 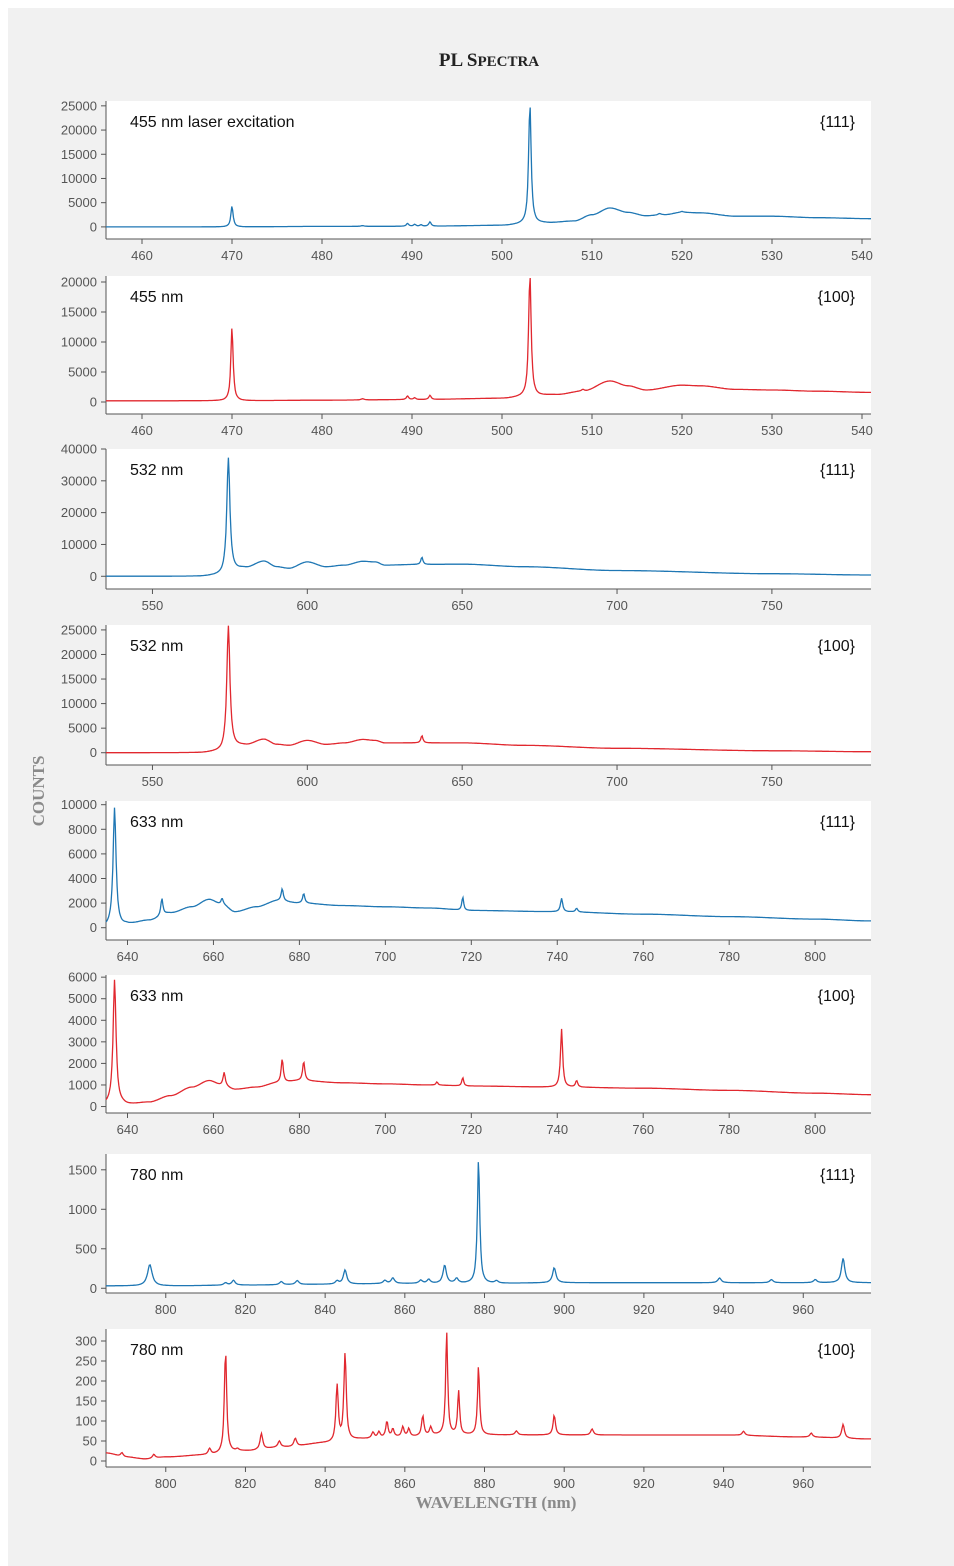 What do you see at coordinates (79, 480) in the screenshot?
I see `y-tick-label: 30000` at bounding box center [79, 480].